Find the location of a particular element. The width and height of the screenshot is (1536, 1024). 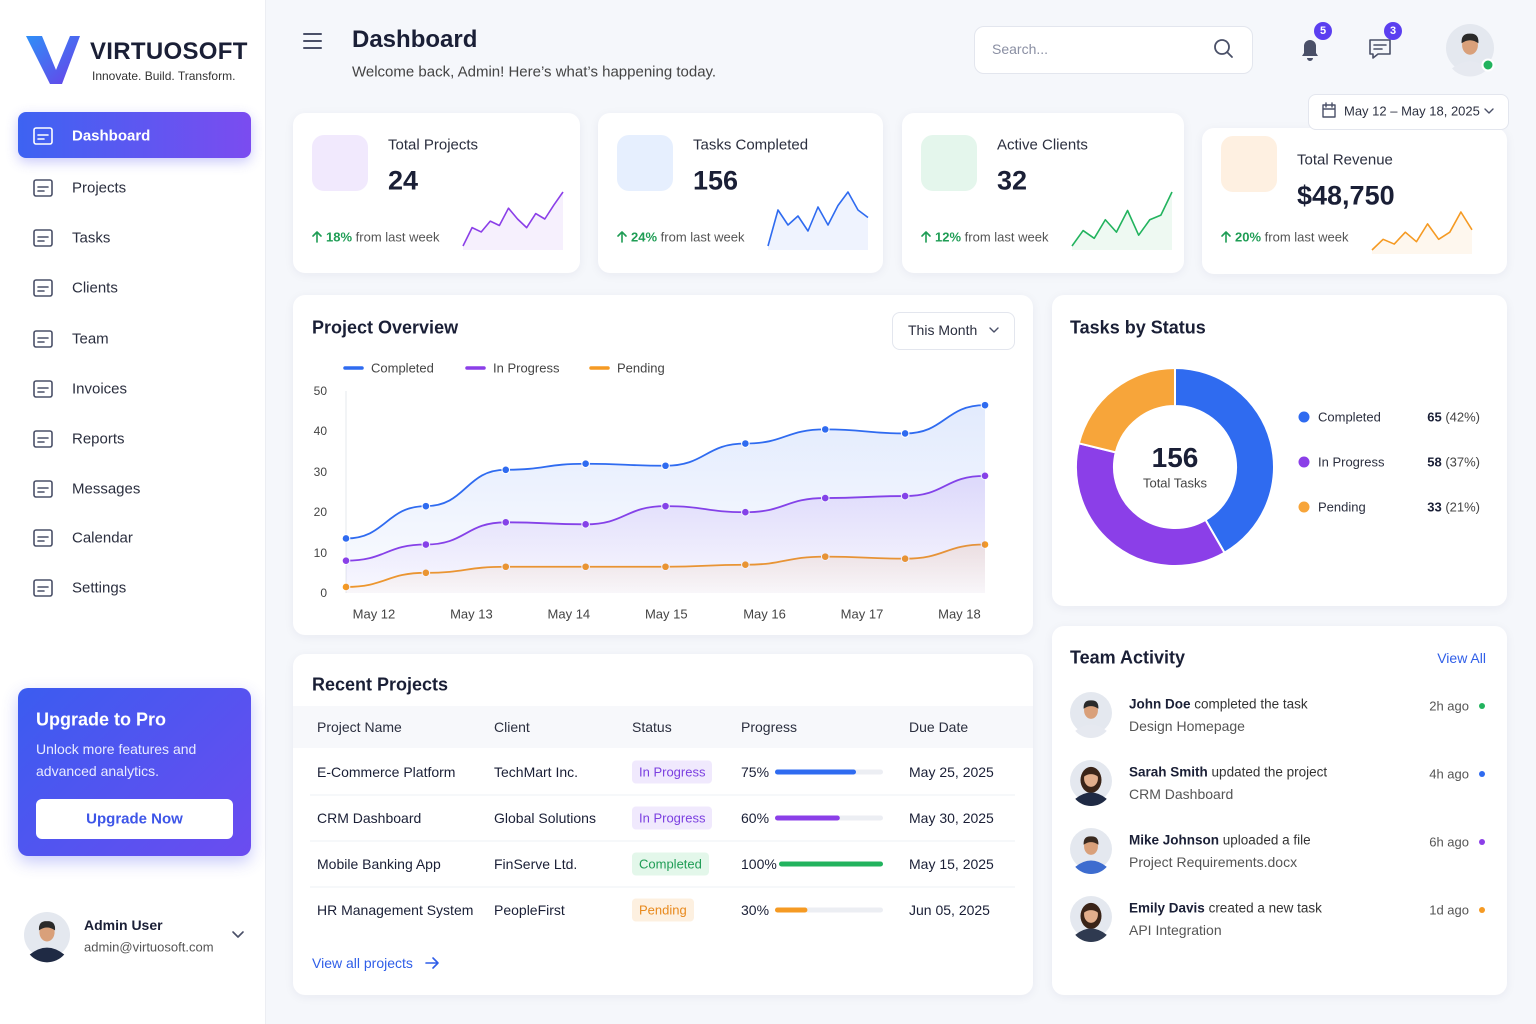

nav-item: Dashboard is located at coordinates (111, 136).